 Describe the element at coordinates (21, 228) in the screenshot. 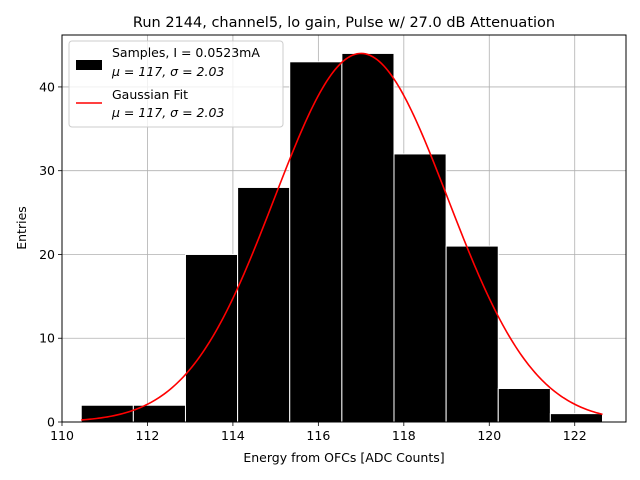

I see `y-axis-label: Entries` at that location.